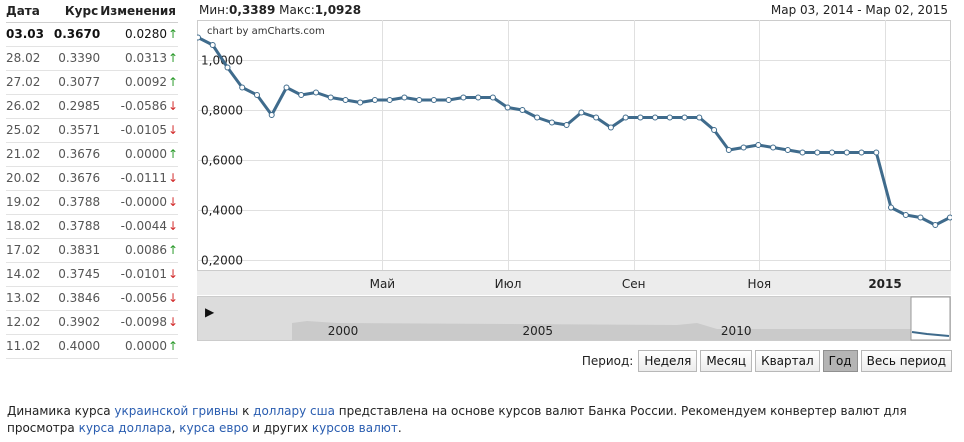 The width and height of the screenshot is (964, 442). I want to click on row-change: -0.0101, so click(143, 274).